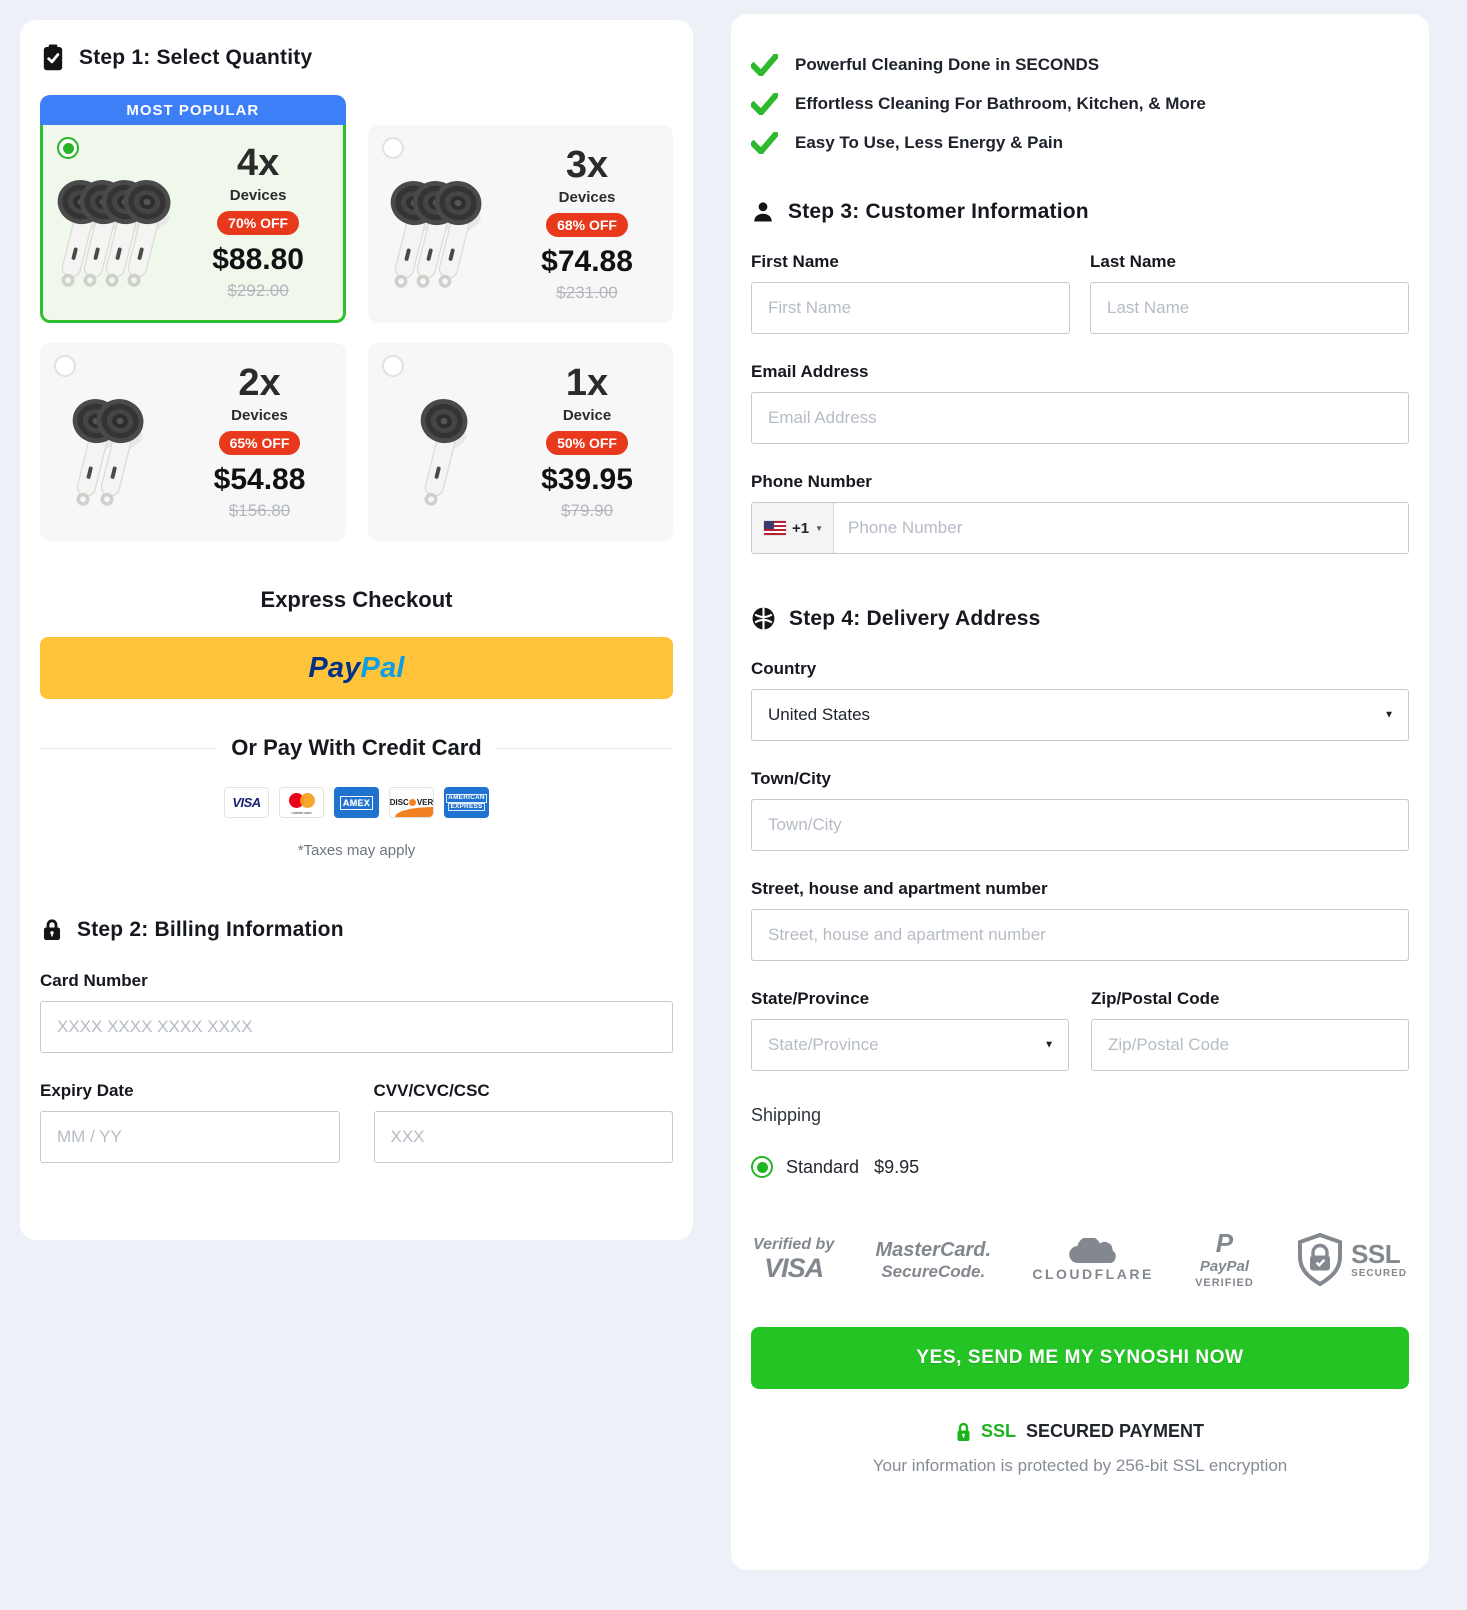  I want to click on discover-icon: DISC VER, so click(411, 802).